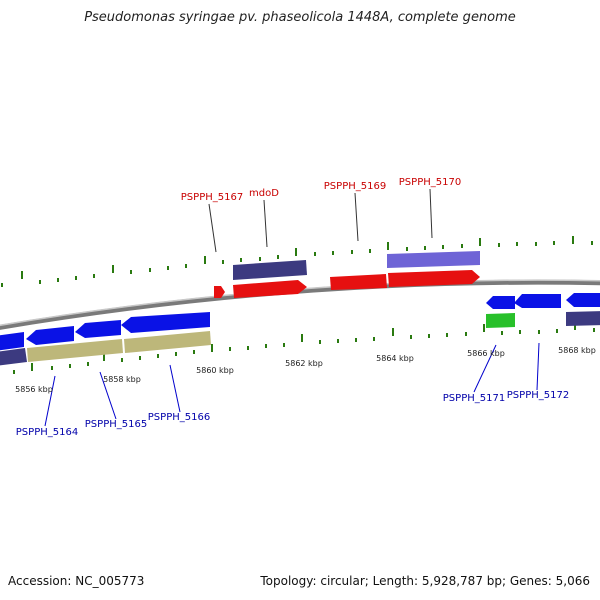 The height and width of the screenshot is (600, 600). Describe the element at coordinates (75, 350) in the screenshot. I see `gene-pspph-5165-khaki` at that location.